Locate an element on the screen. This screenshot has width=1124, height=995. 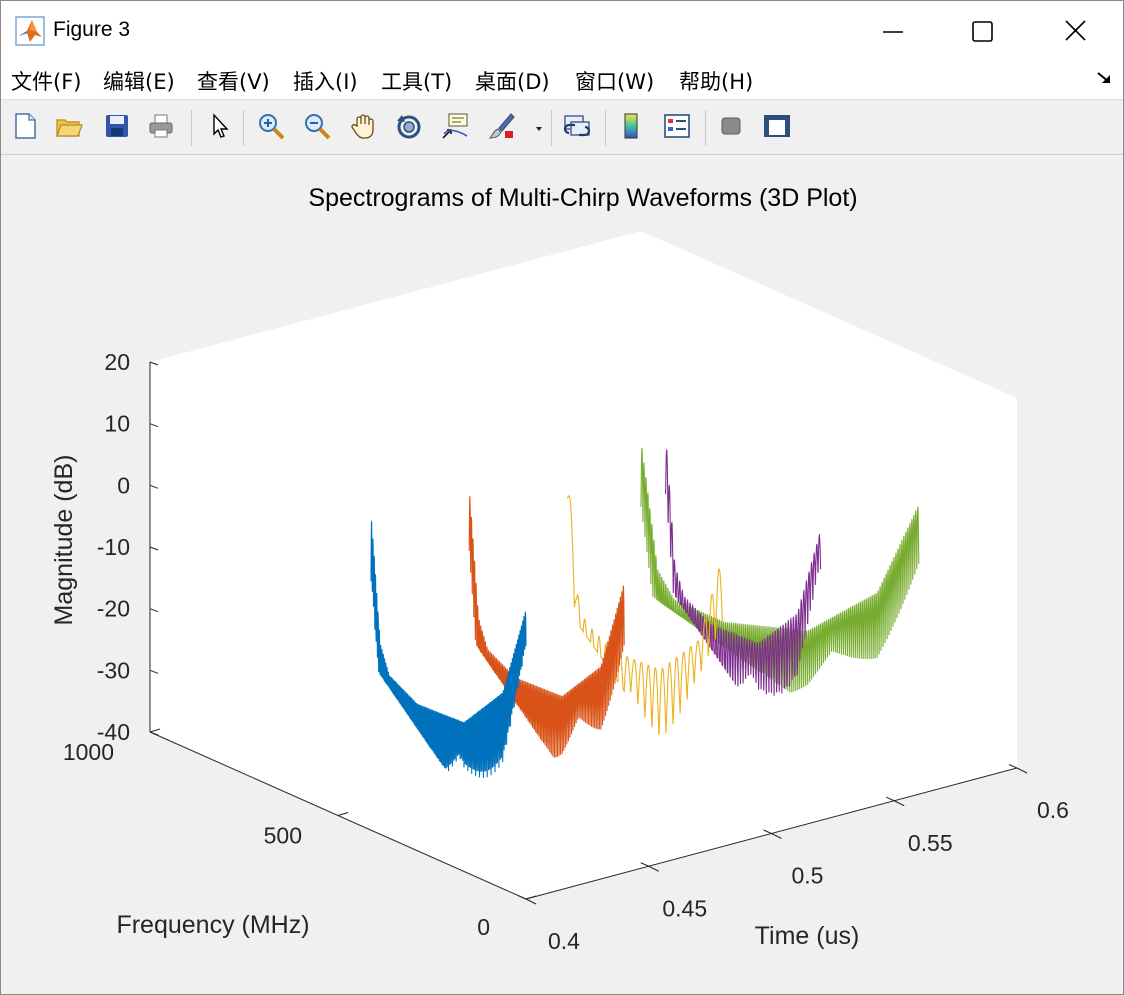
new-figure-button is located at coordinates (25, 126).